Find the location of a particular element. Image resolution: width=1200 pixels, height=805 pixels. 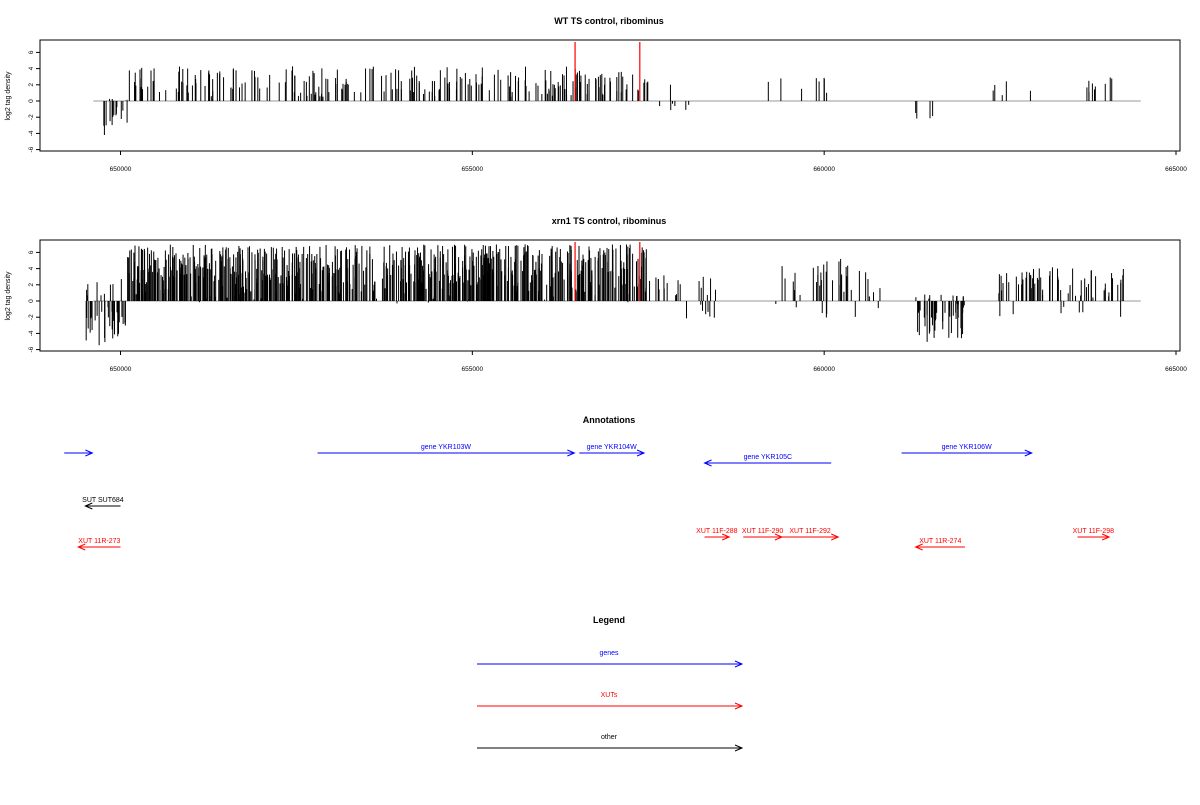

feature-label: gene YKR105C is located at coordinates (768, 457).